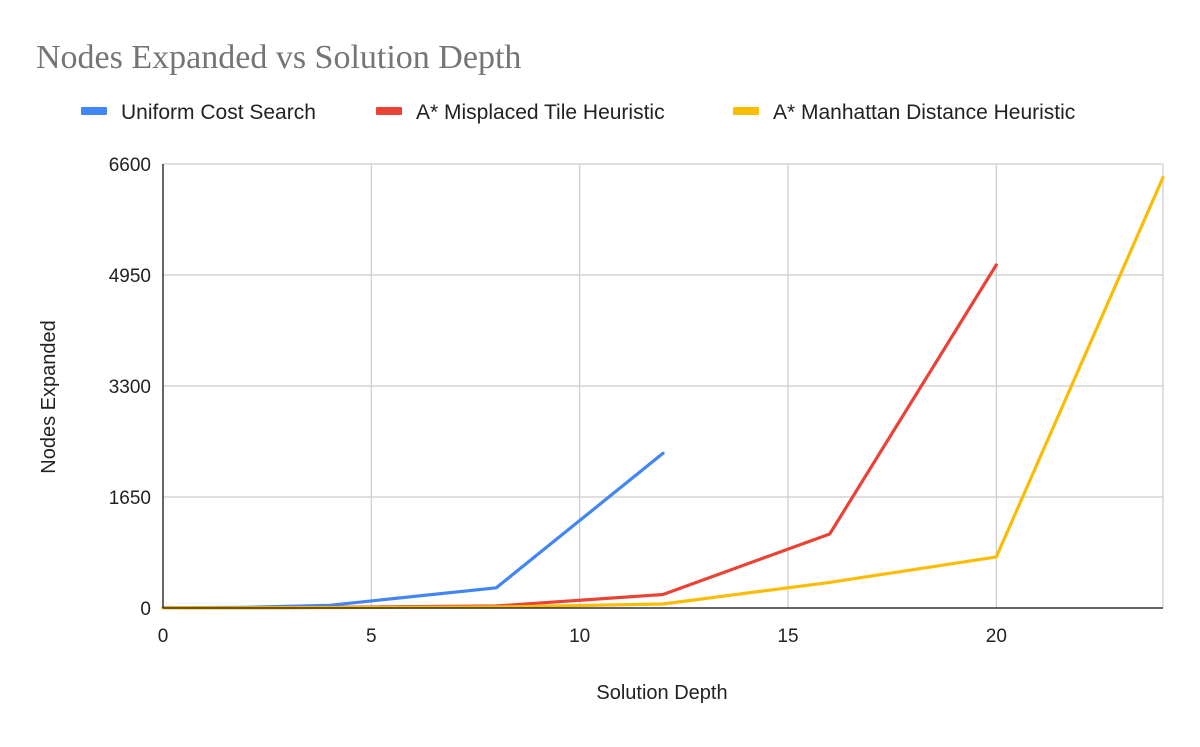  I want to click on x-axis-ticks: 0 5 10 15 20, so click(582, 636).